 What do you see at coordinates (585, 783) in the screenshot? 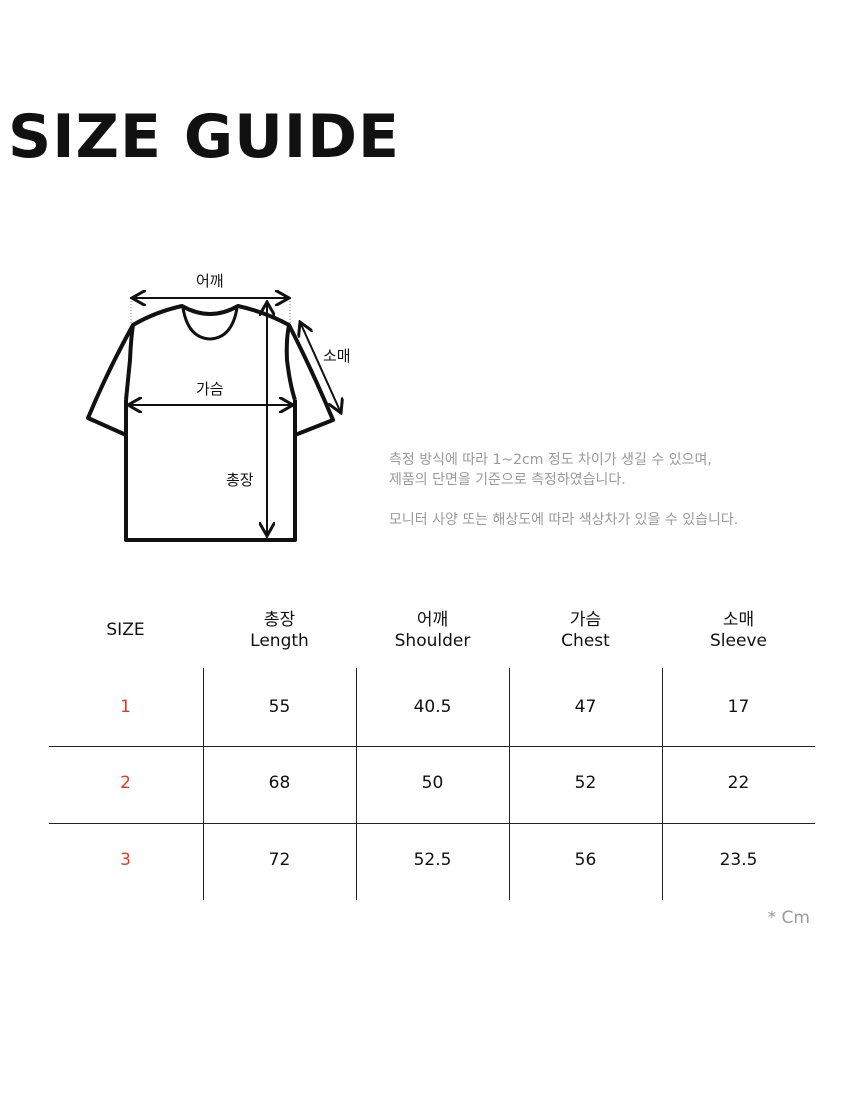
I see `value-cell: 52` at bounding box center [585, 783].